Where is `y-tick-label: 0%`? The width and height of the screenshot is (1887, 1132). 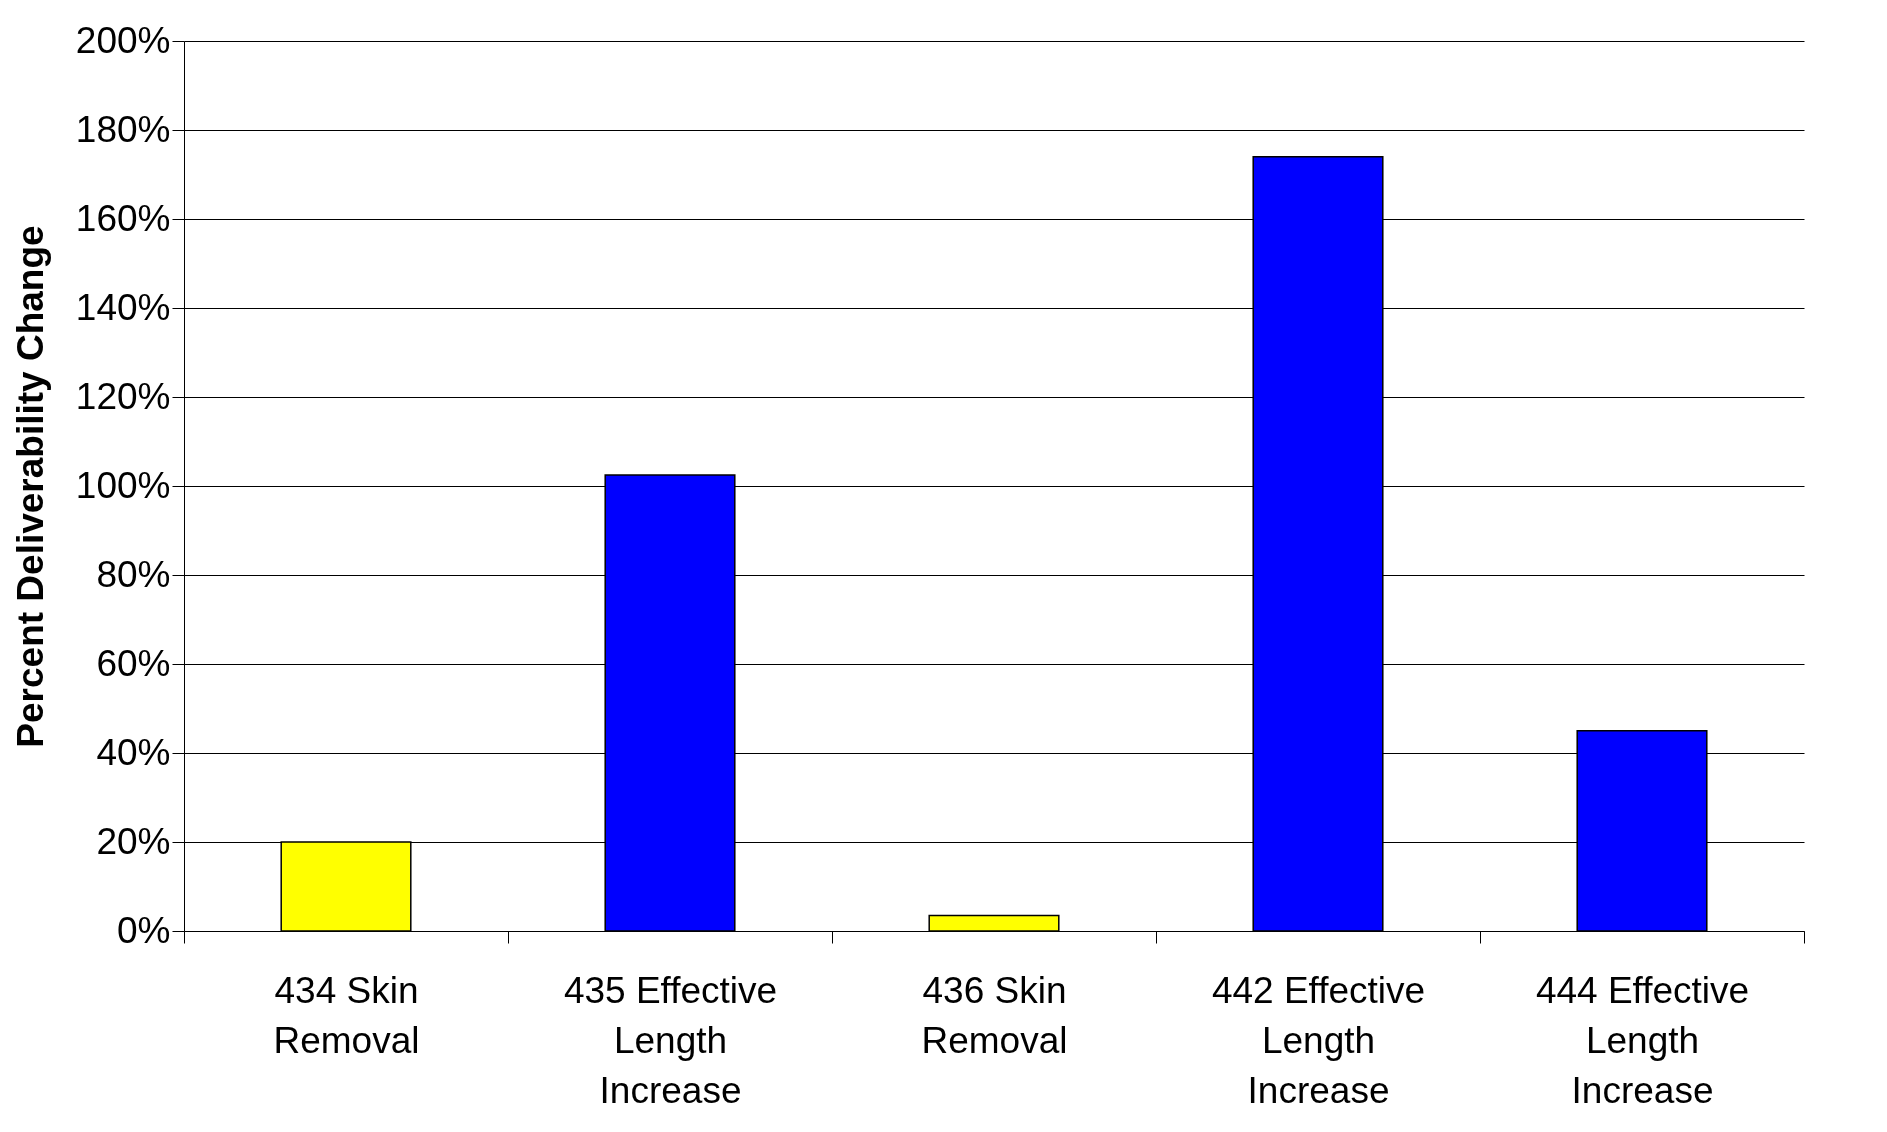 y-tick-label: 0% is located at coordinates (144, 930).